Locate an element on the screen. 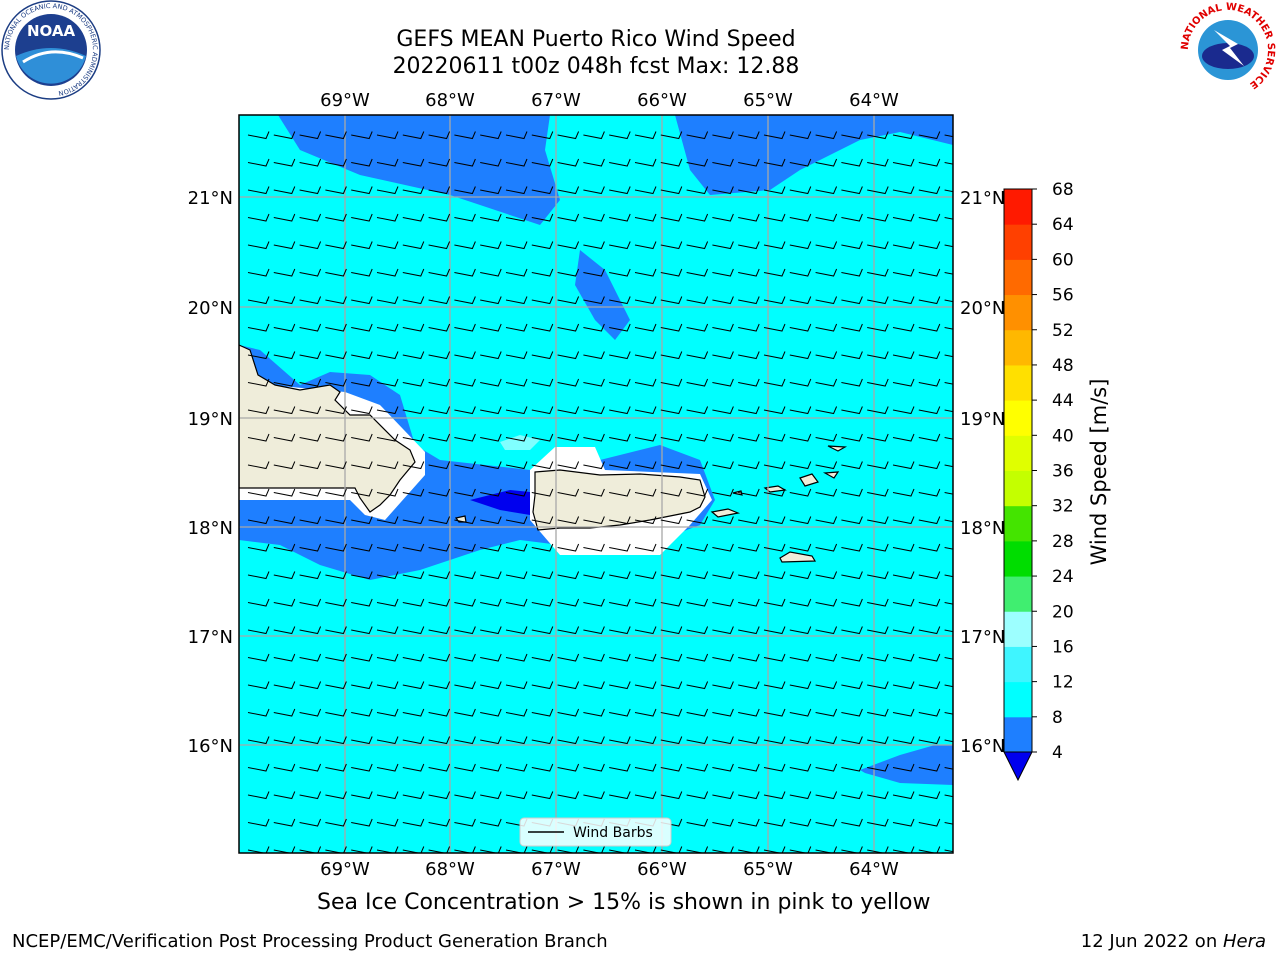 The width and height of the screenshot is (1280, 960). colorbar-tick-label: 52 is located at coordinates (1063, 331).